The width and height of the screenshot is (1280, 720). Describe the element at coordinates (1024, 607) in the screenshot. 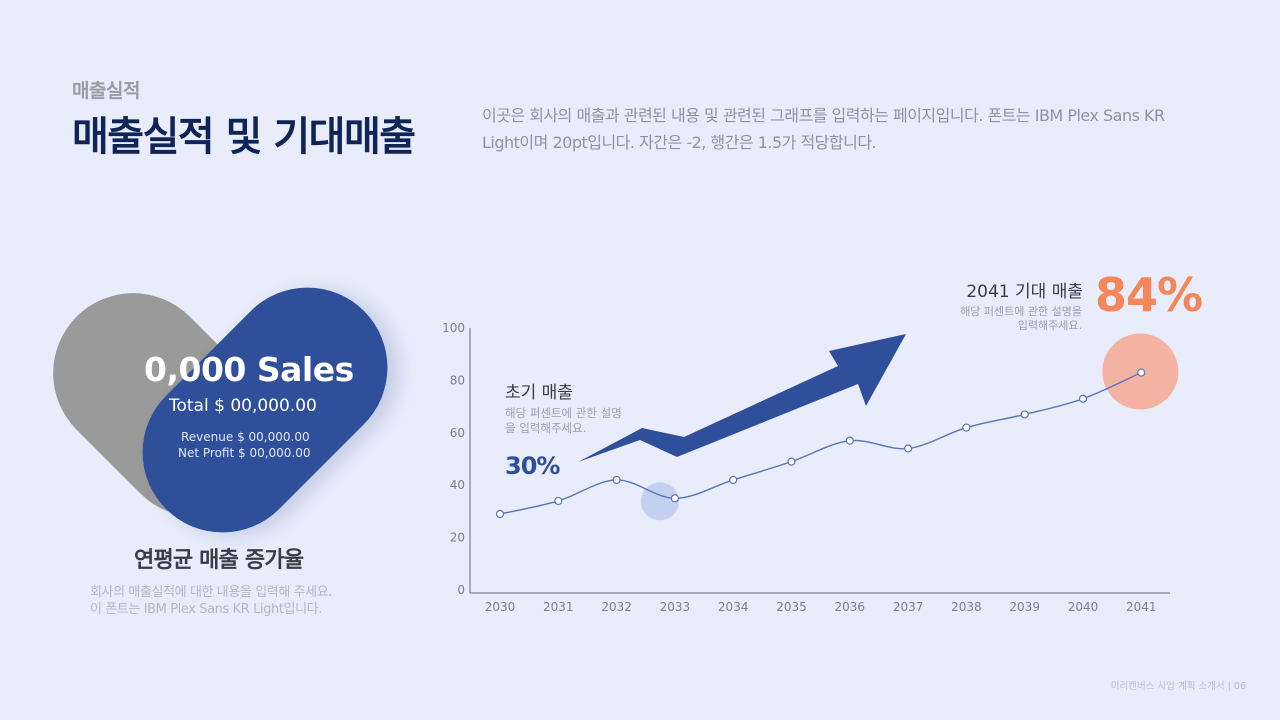

I see `x-tick-label: 2039` at that location.